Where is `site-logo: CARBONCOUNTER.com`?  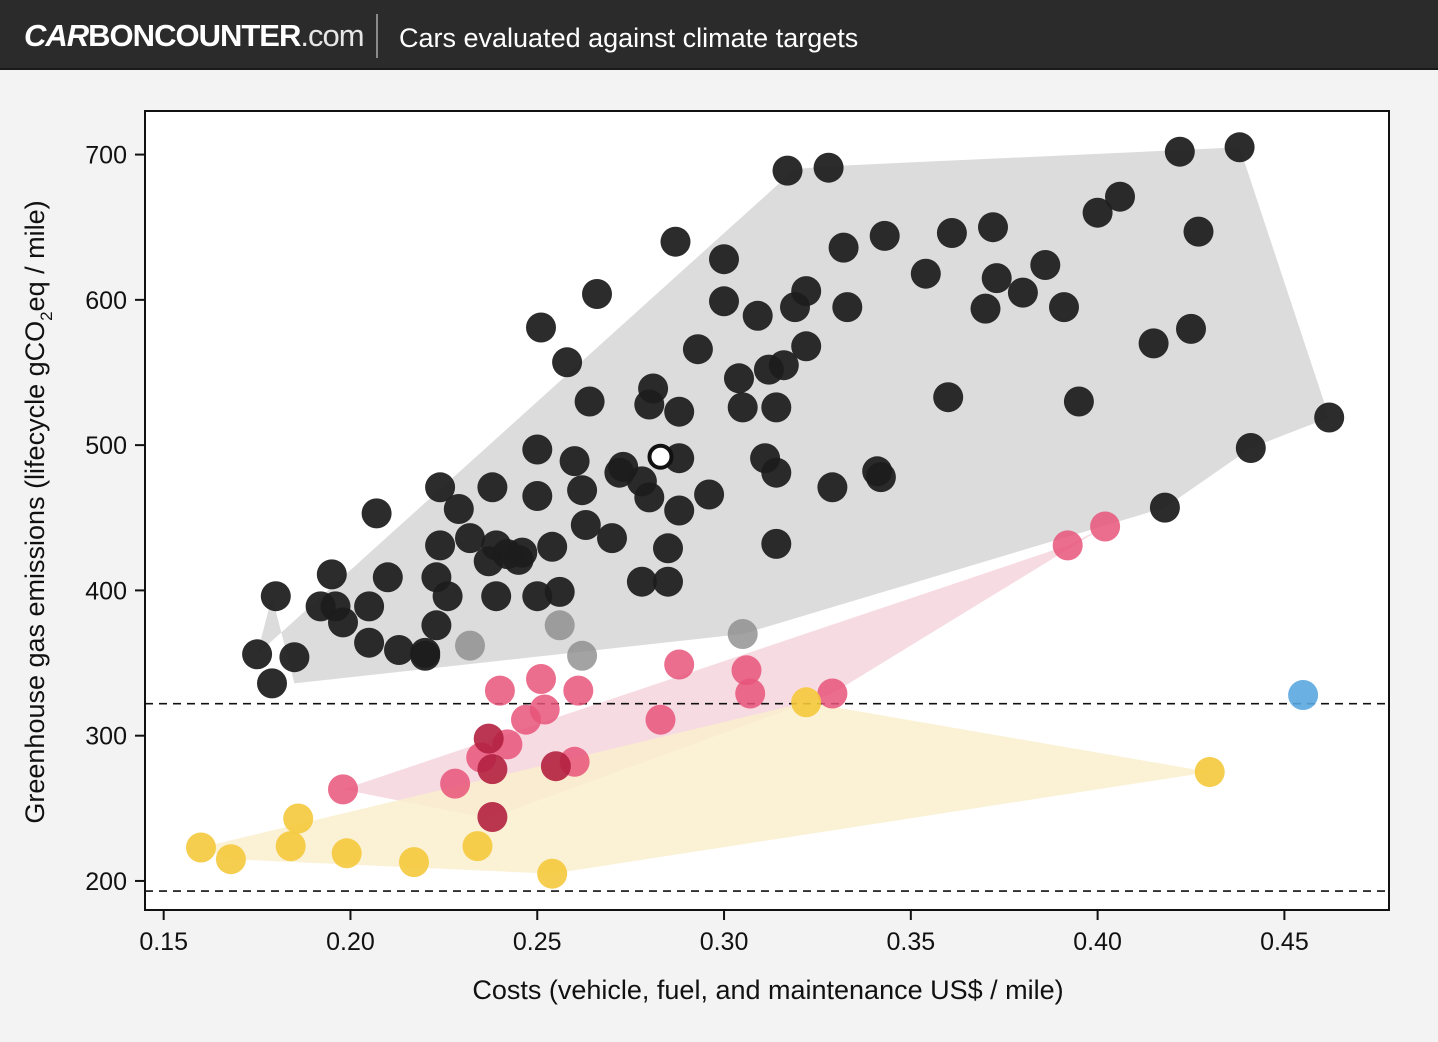
site-logo: CARBONCOUNTER.com is located at coordinates (194, 36).